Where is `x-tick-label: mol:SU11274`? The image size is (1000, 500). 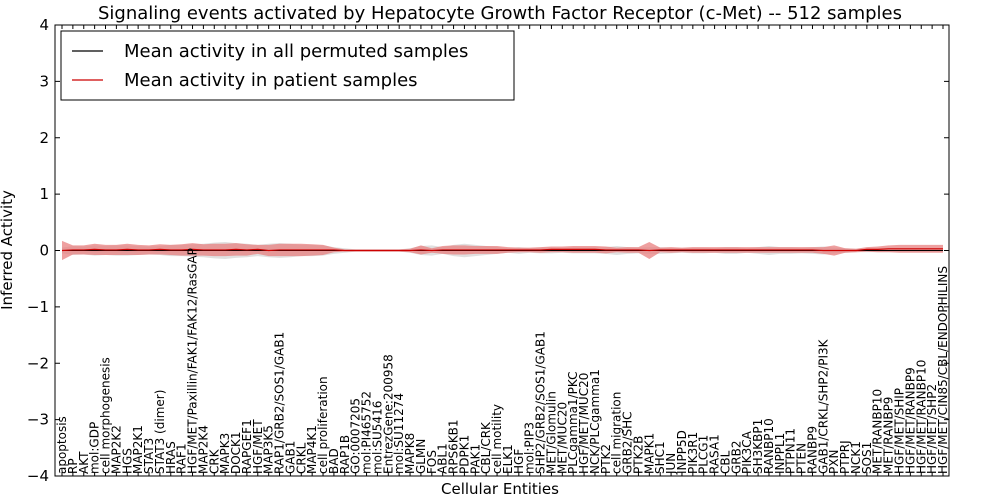 x-tick-label: mol:SU11274 is located at coordinates (399, 433).